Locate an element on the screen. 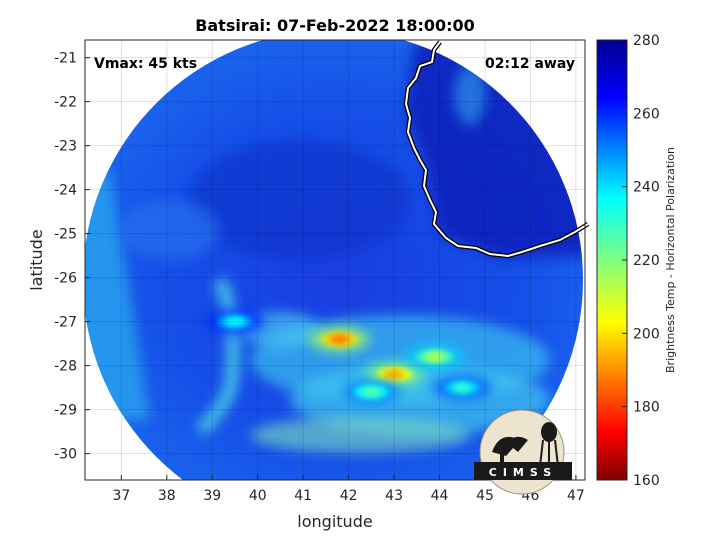 The height and width of the screenshot is (544, 720). cold-cloud-cells is located at coordinates (349, 356).